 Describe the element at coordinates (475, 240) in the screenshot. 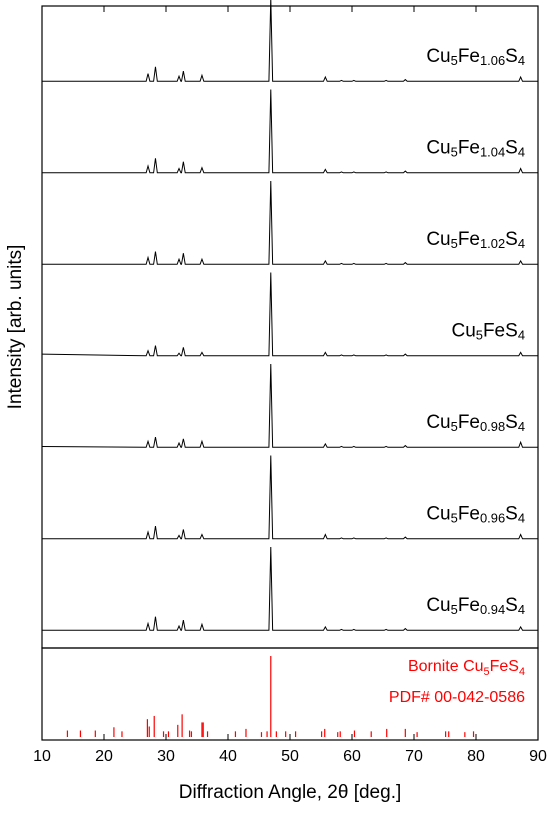

I see `series-label: Cu5Fe1.02S4` at that location.